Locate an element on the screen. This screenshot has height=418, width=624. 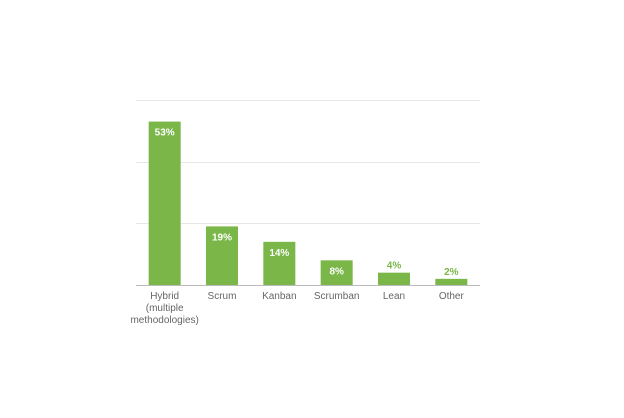
data-label-3: 14% is located at coordinates (279, 253).